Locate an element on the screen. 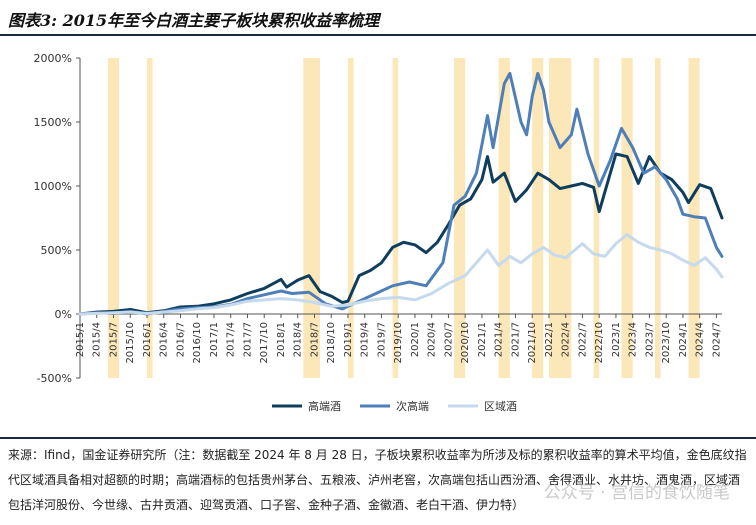 Image resolution: width=756 pixels, height=525 pixels. y-tick-label: 0% is located at coordinates (63, 314).